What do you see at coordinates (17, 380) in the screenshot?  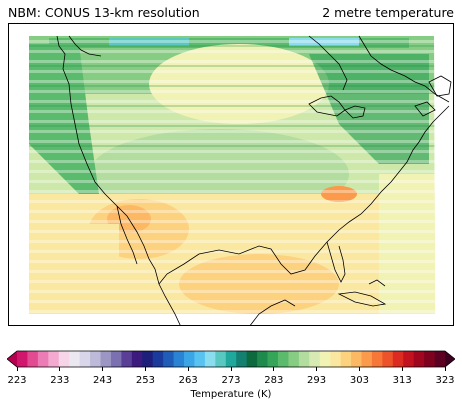 I see `colorbar-tick-label: 223` at bounding box center [17, 380].